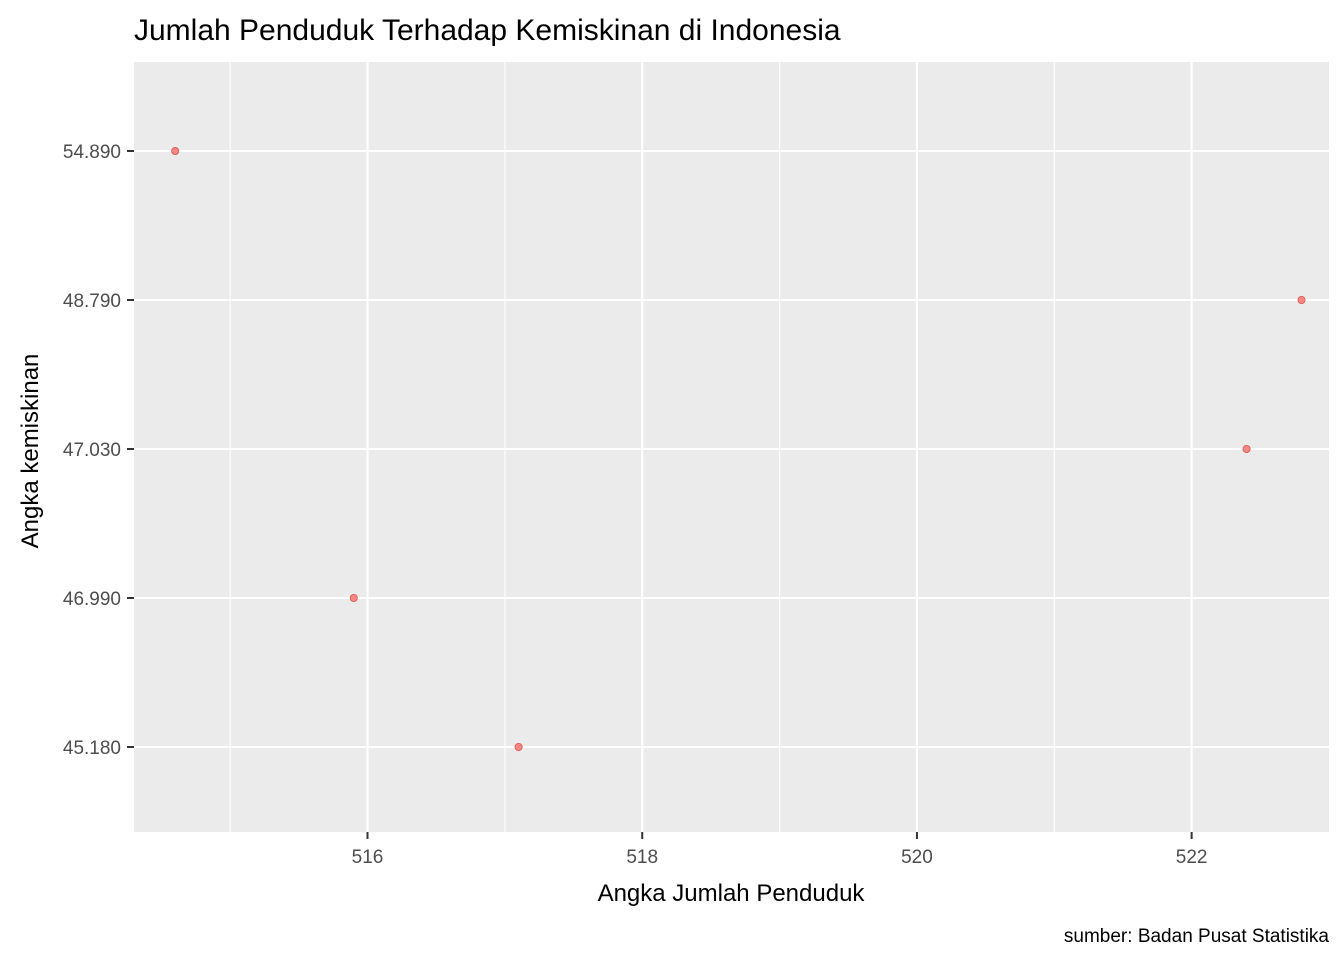  Describe the element at coordinates (92, 152) in the screenshot. I see `y-tick-label: 54.890` at that location.